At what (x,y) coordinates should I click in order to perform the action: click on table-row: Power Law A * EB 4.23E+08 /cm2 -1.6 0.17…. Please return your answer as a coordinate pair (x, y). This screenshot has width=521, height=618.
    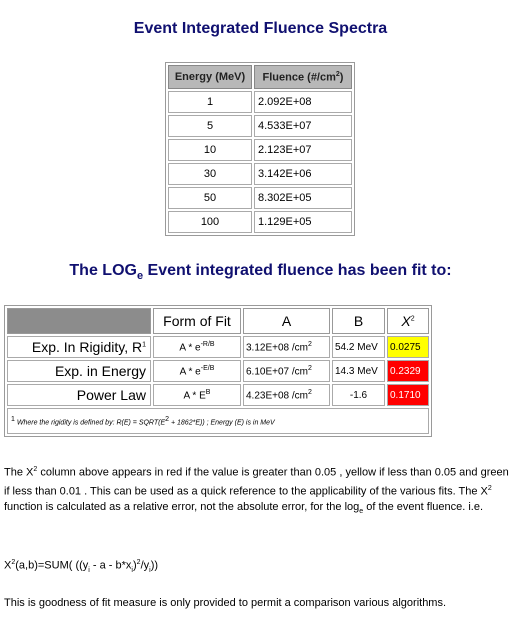
    Looking at the image, I should click on (218, 395).